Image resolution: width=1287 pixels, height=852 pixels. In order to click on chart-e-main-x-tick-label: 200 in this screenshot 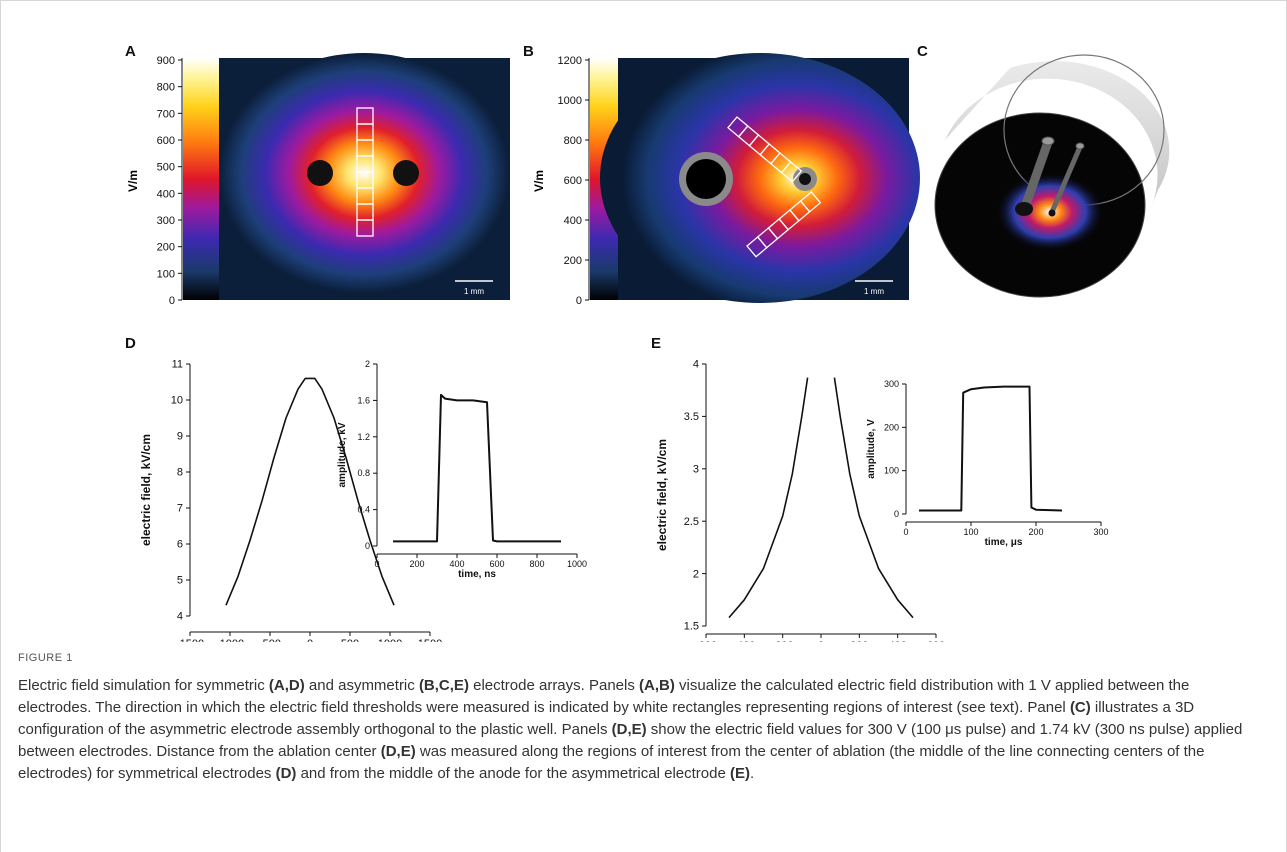, I will do `click(859, 641)`.